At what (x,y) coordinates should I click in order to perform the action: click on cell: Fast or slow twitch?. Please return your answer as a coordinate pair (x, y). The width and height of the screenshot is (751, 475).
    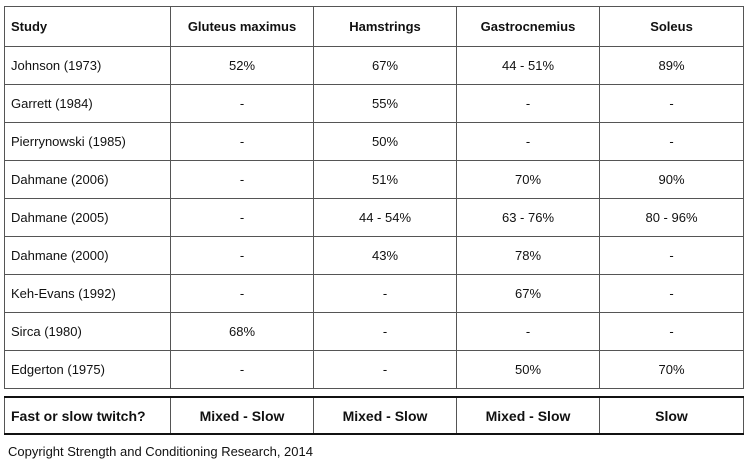
    Looking at the image, I should click on (87, 415).